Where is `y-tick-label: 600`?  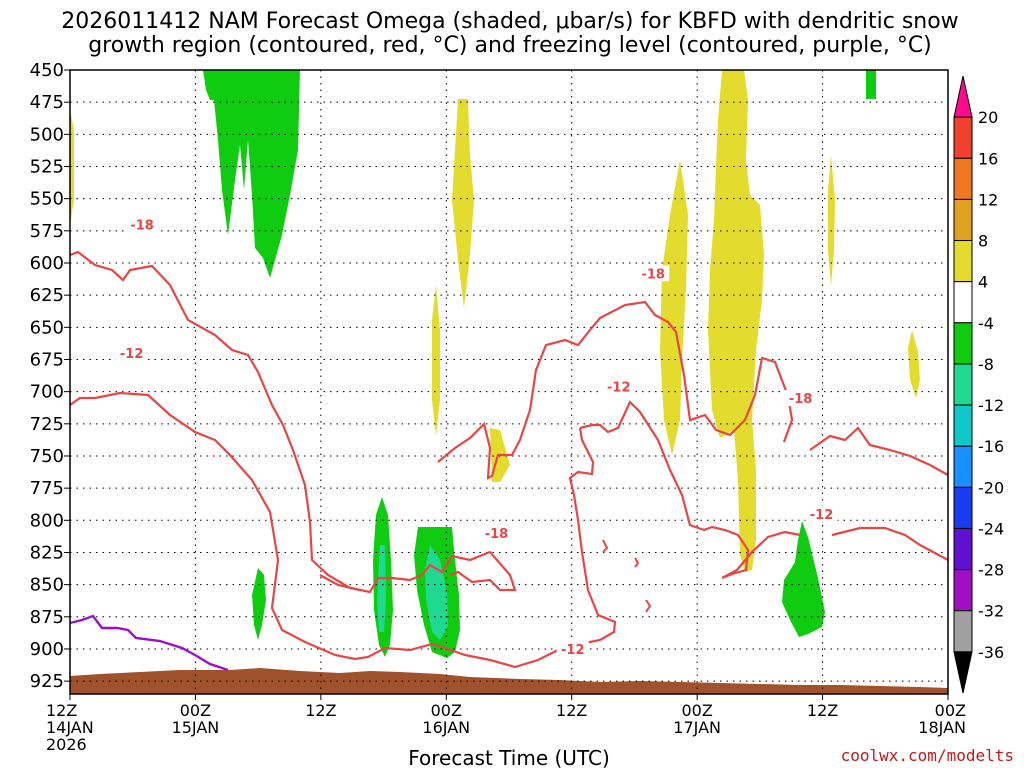 y-tick-label: 600 is located at coordinates (47, 263).